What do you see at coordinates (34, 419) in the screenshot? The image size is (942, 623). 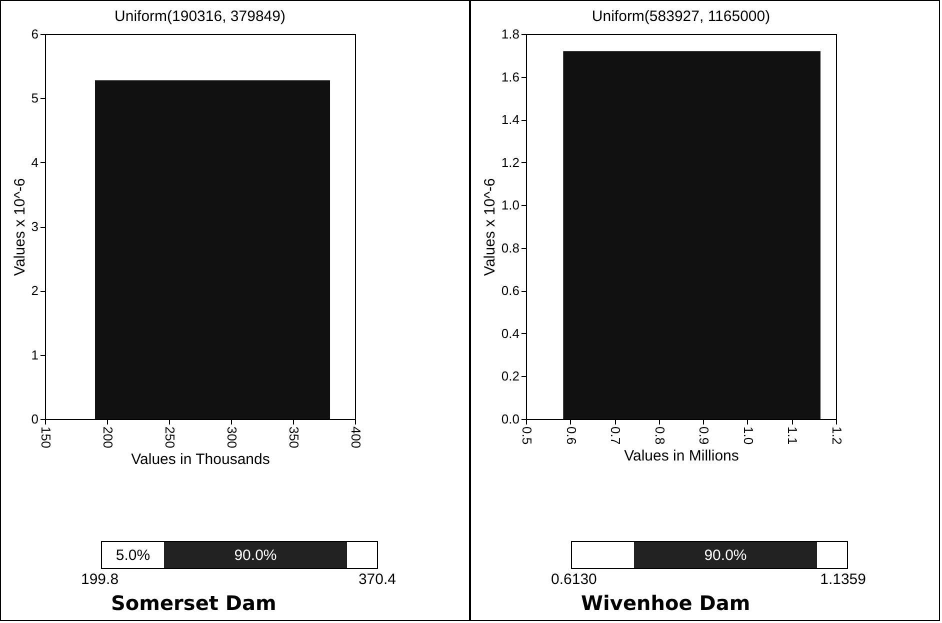 I see `y-tick-label: 0` at bounding box center [34, 419].